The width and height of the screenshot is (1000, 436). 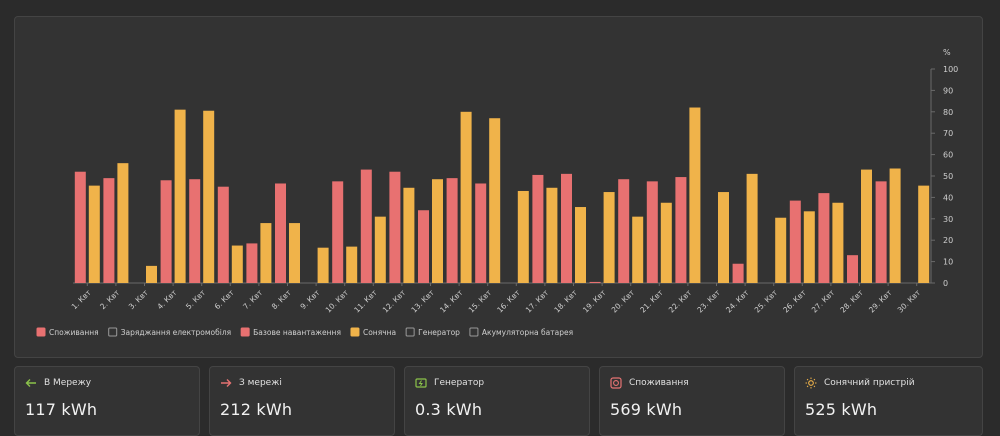 What do you see at coordinates (766, 301) in the screenshot?
I see `x-tick-label: 25. Квт` at bounding box center [766, 301].